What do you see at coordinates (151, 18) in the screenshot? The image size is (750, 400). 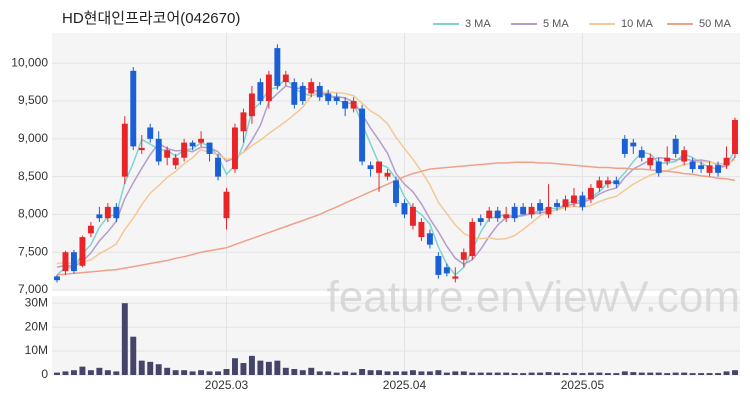 I see `chart-title: HD현대인프라코어(042670)` at bounding box center [151, 18].